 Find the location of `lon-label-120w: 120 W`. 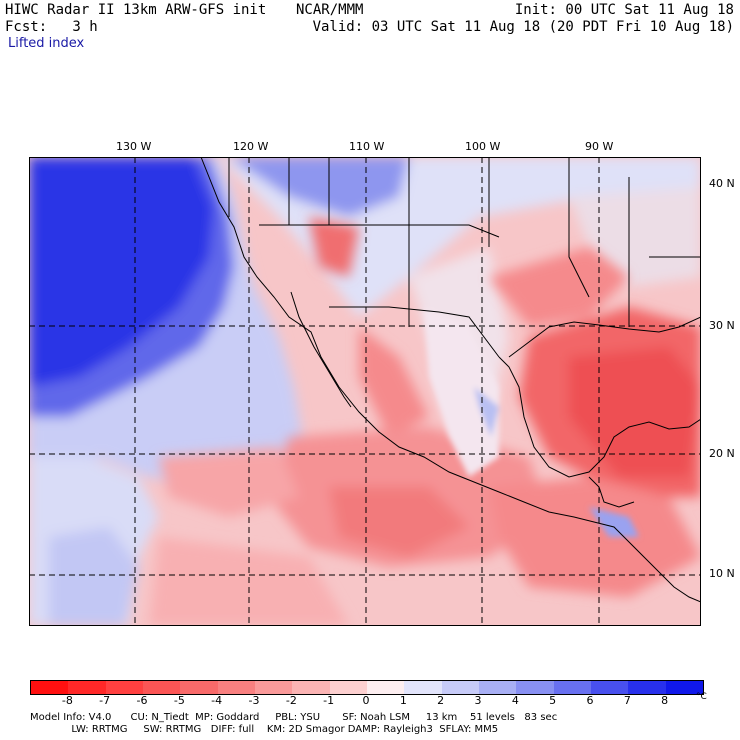

lon-label-120w: 120 W is located at coordinates (251, 146).